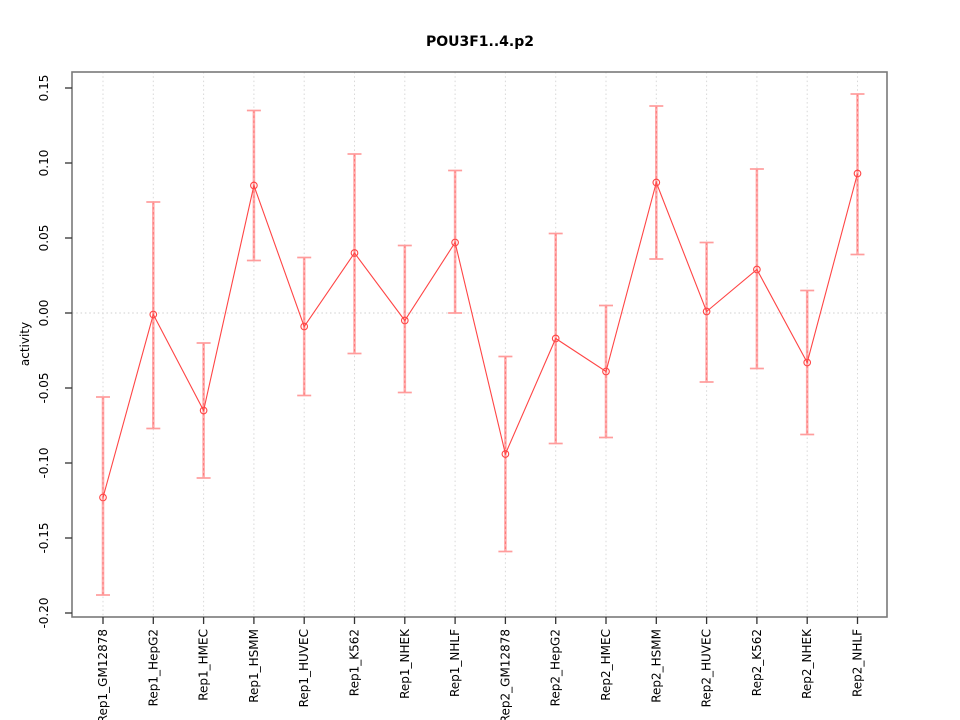 The image size is (960, 720). What do you see at coordinates (204, 665) in the screenshot?
I see `x-tick-label: Rep1_HMEC` at bounding box center [204, 665].